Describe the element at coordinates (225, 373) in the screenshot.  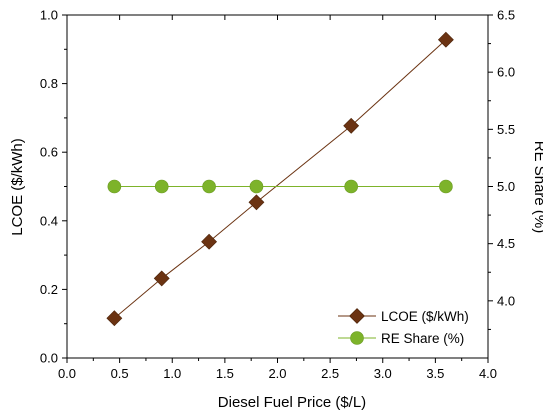
I see `x-tick-label: 1.5` at that location.